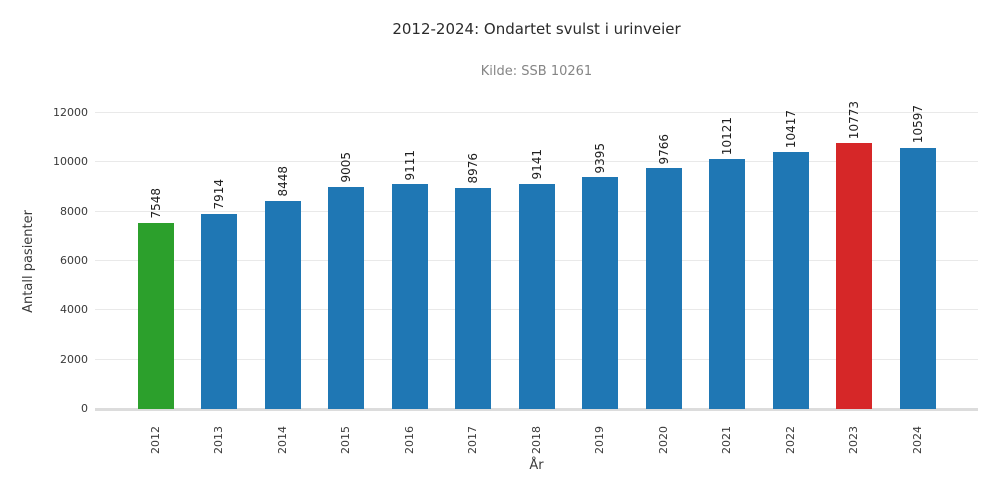  What do you see at coordinates (790, 280) in the screenshot?
I see `bar-2022` at bounding box center [790, 280].